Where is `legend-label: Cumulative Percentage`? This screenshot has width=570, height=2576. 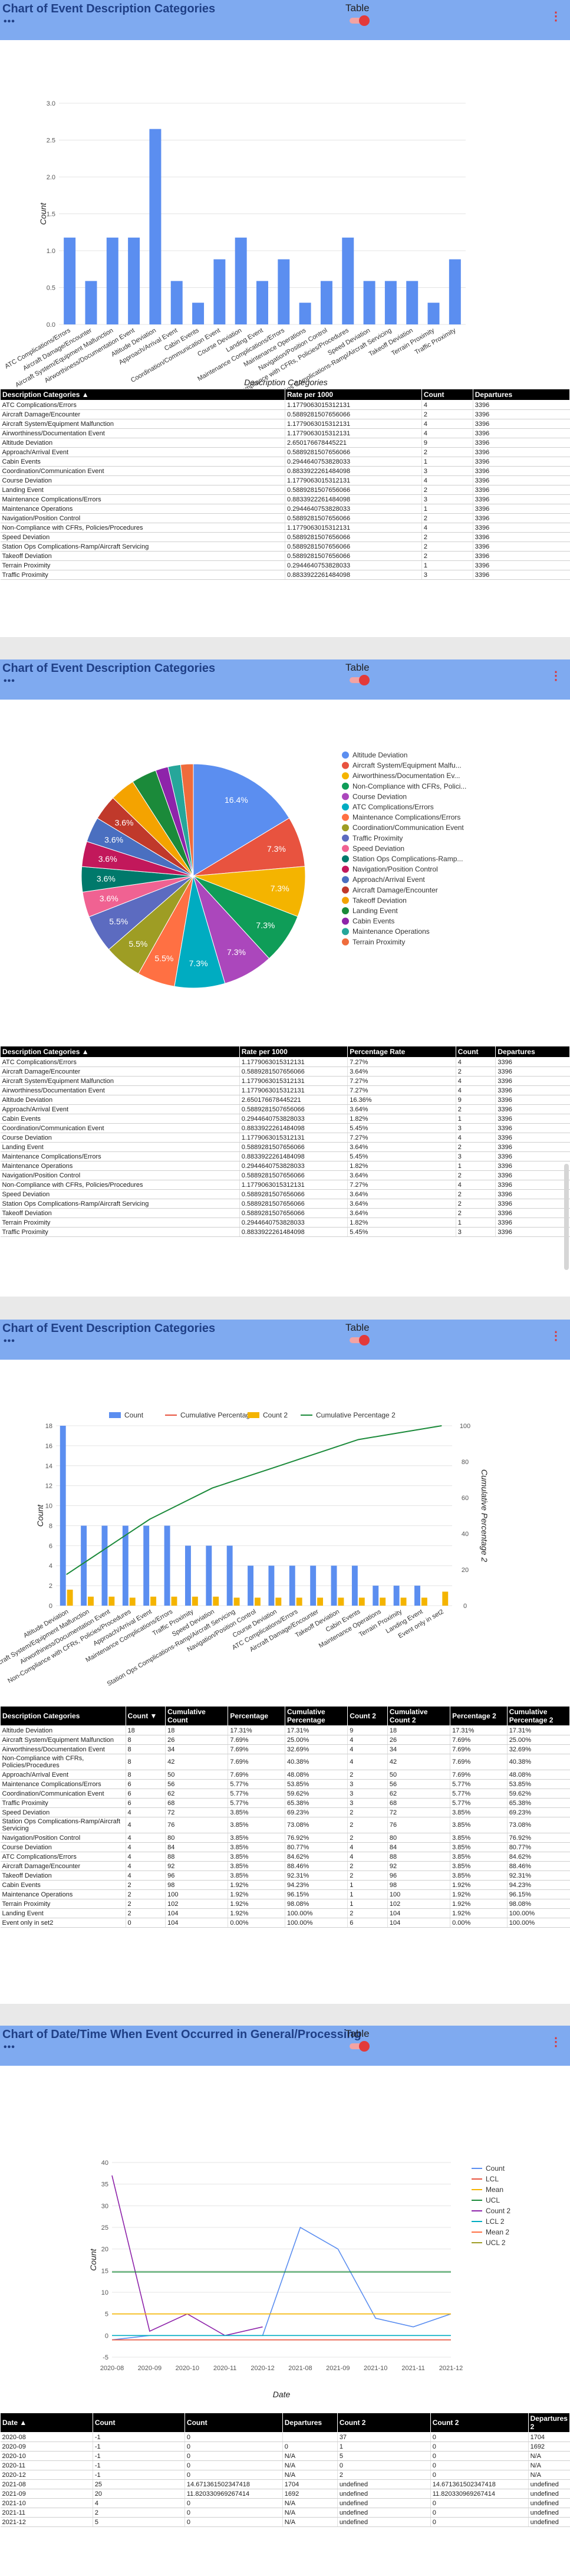
legend-label: Cumulative Percentage is located at coordinates (217, 1415).